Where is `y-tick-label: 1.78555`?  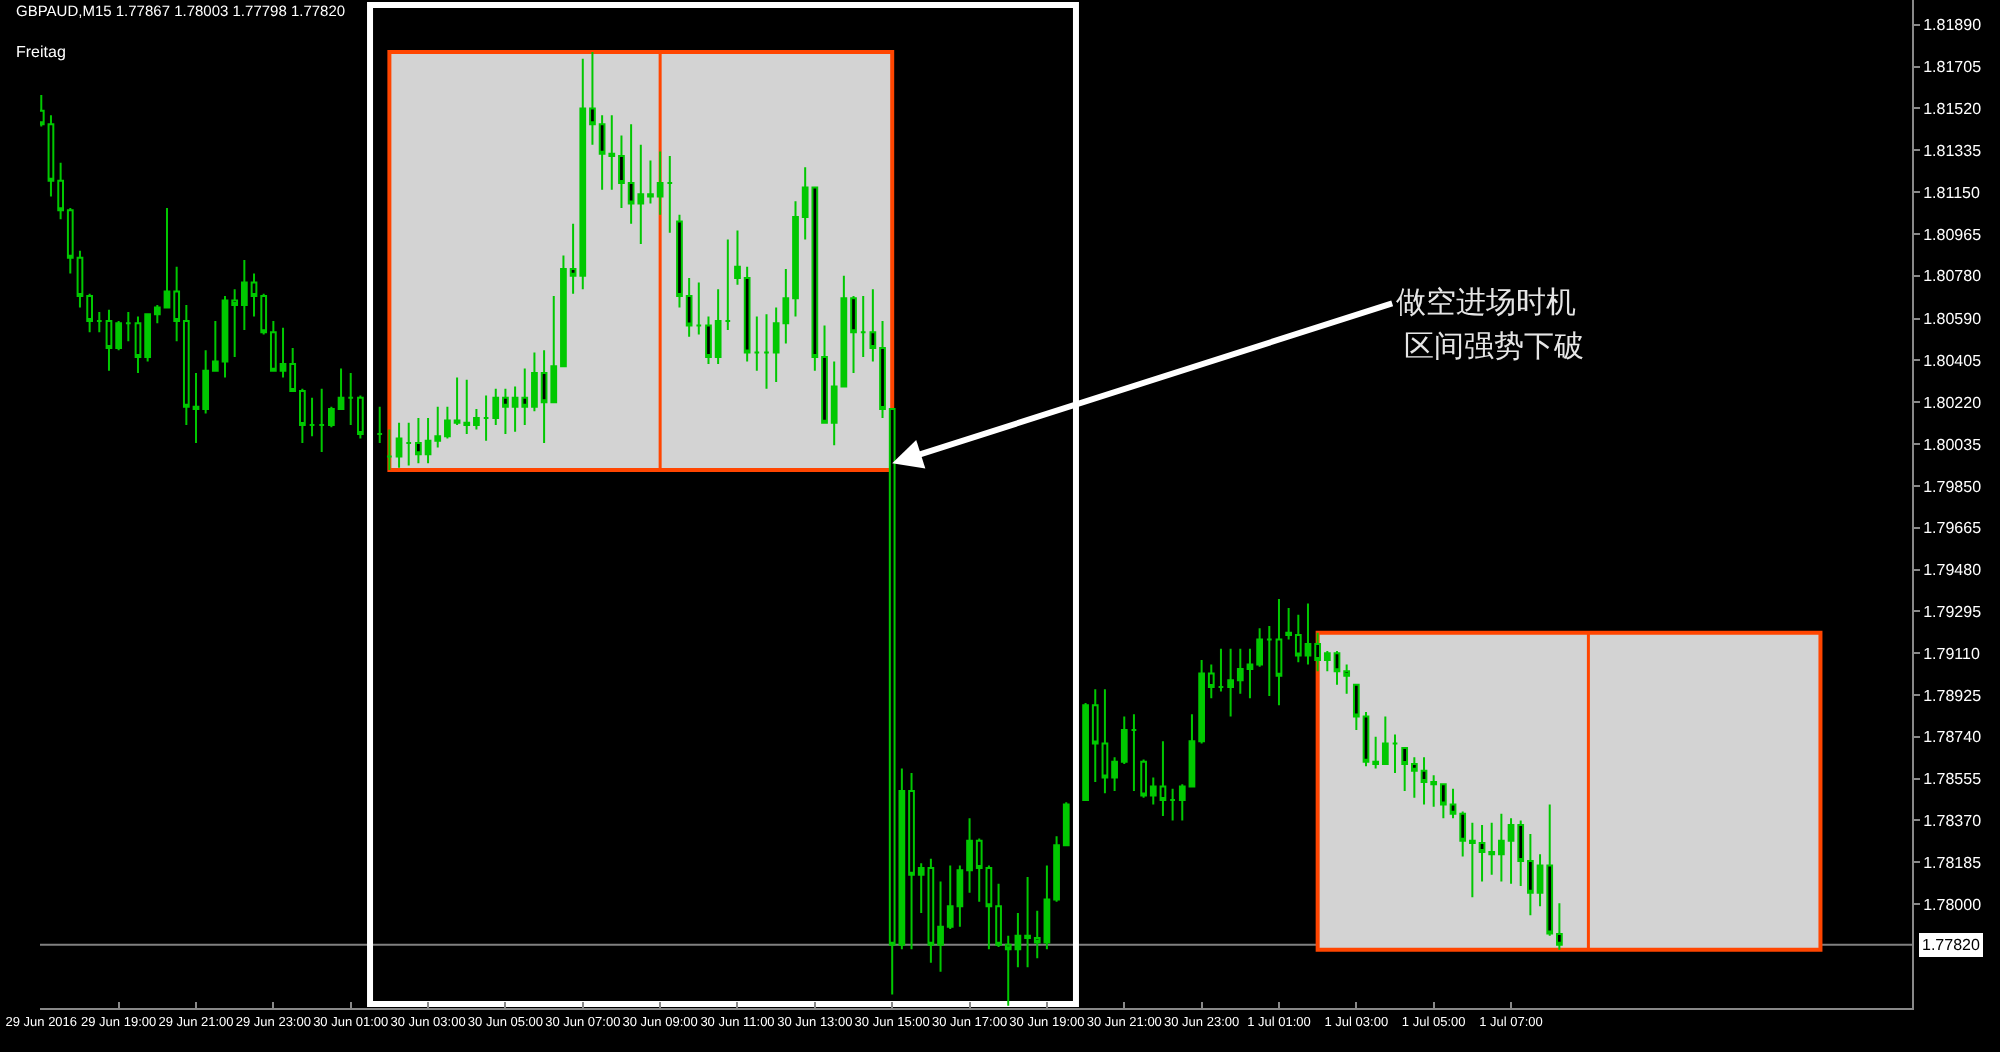
y-tick-label: 1.78555 is located at coordinates (1953, 779).